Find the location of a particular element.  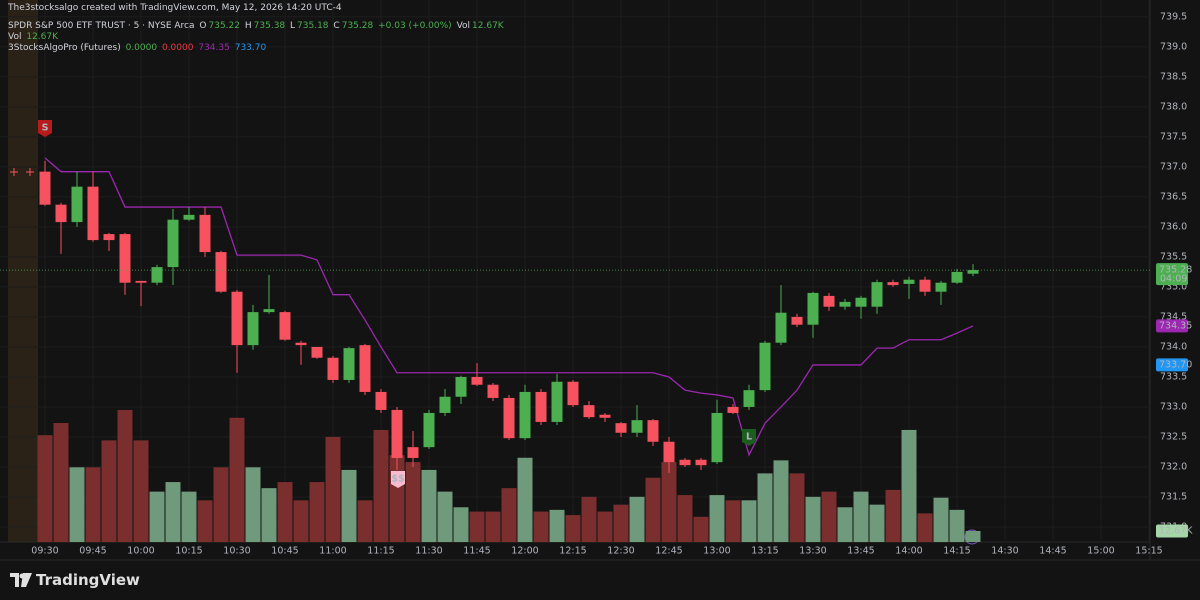

volume-row: Vol 12.67K is located at coordinates (257, 37).